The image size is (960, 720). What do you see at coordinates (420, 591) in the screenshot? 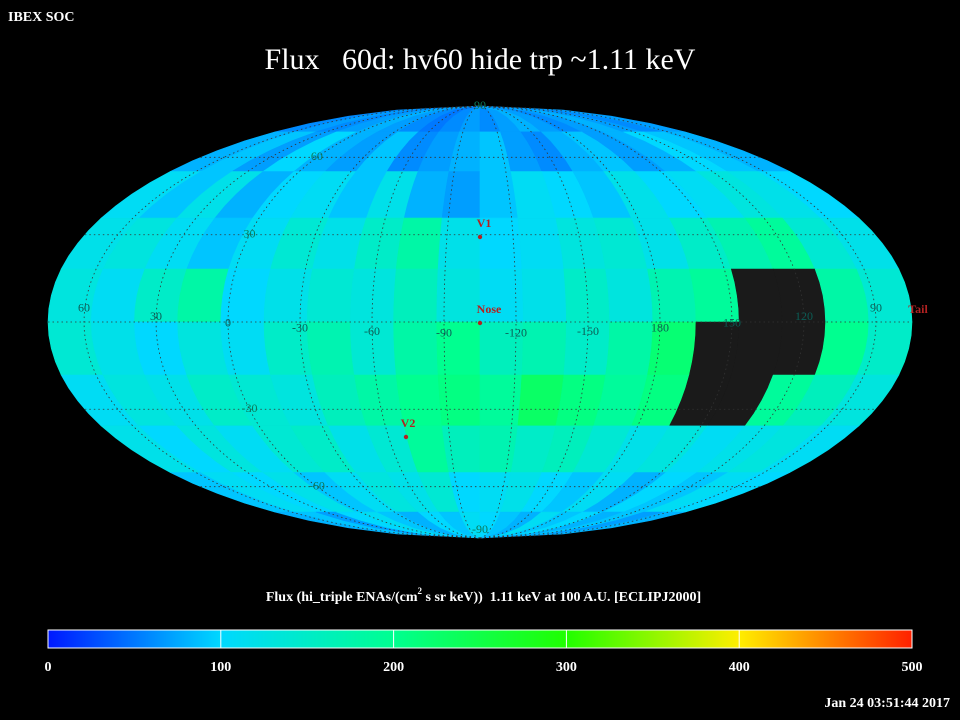
I see `colorbar-label-sup: 2` at bounding box center [420, 591].